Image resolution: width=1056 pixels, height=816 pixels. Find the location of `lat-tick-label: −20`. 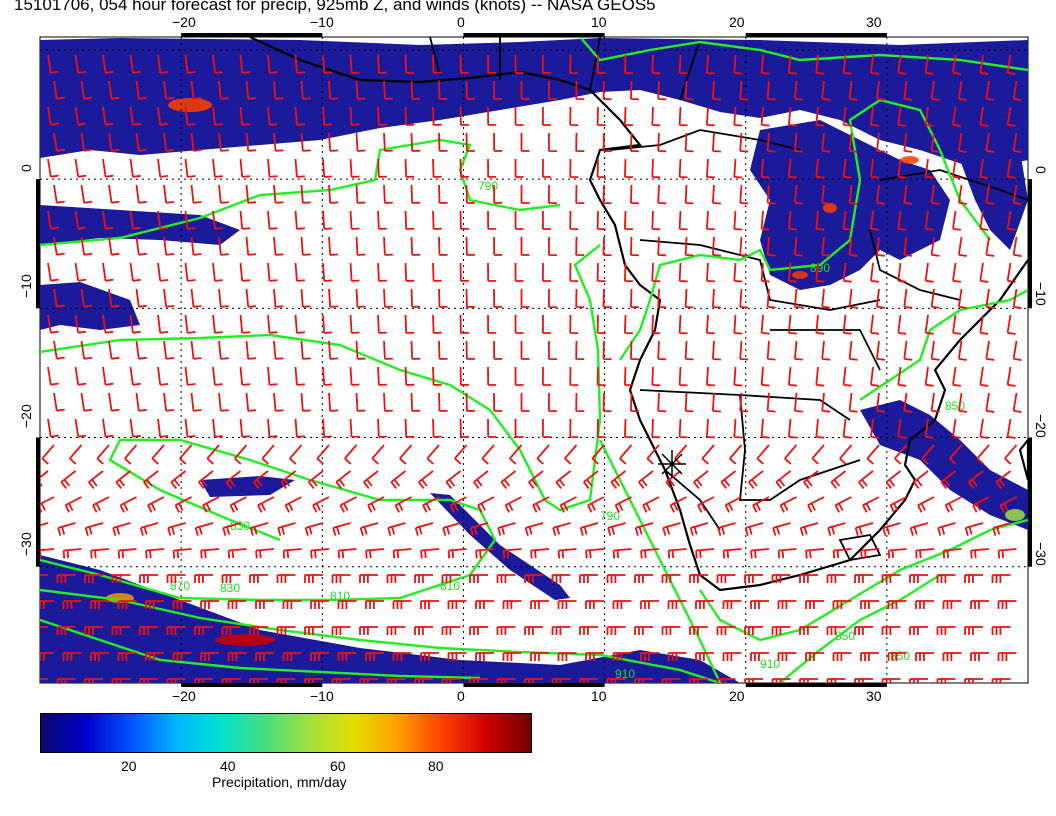

lat-tick-label: −20 is located at coordinates (1041, 426).